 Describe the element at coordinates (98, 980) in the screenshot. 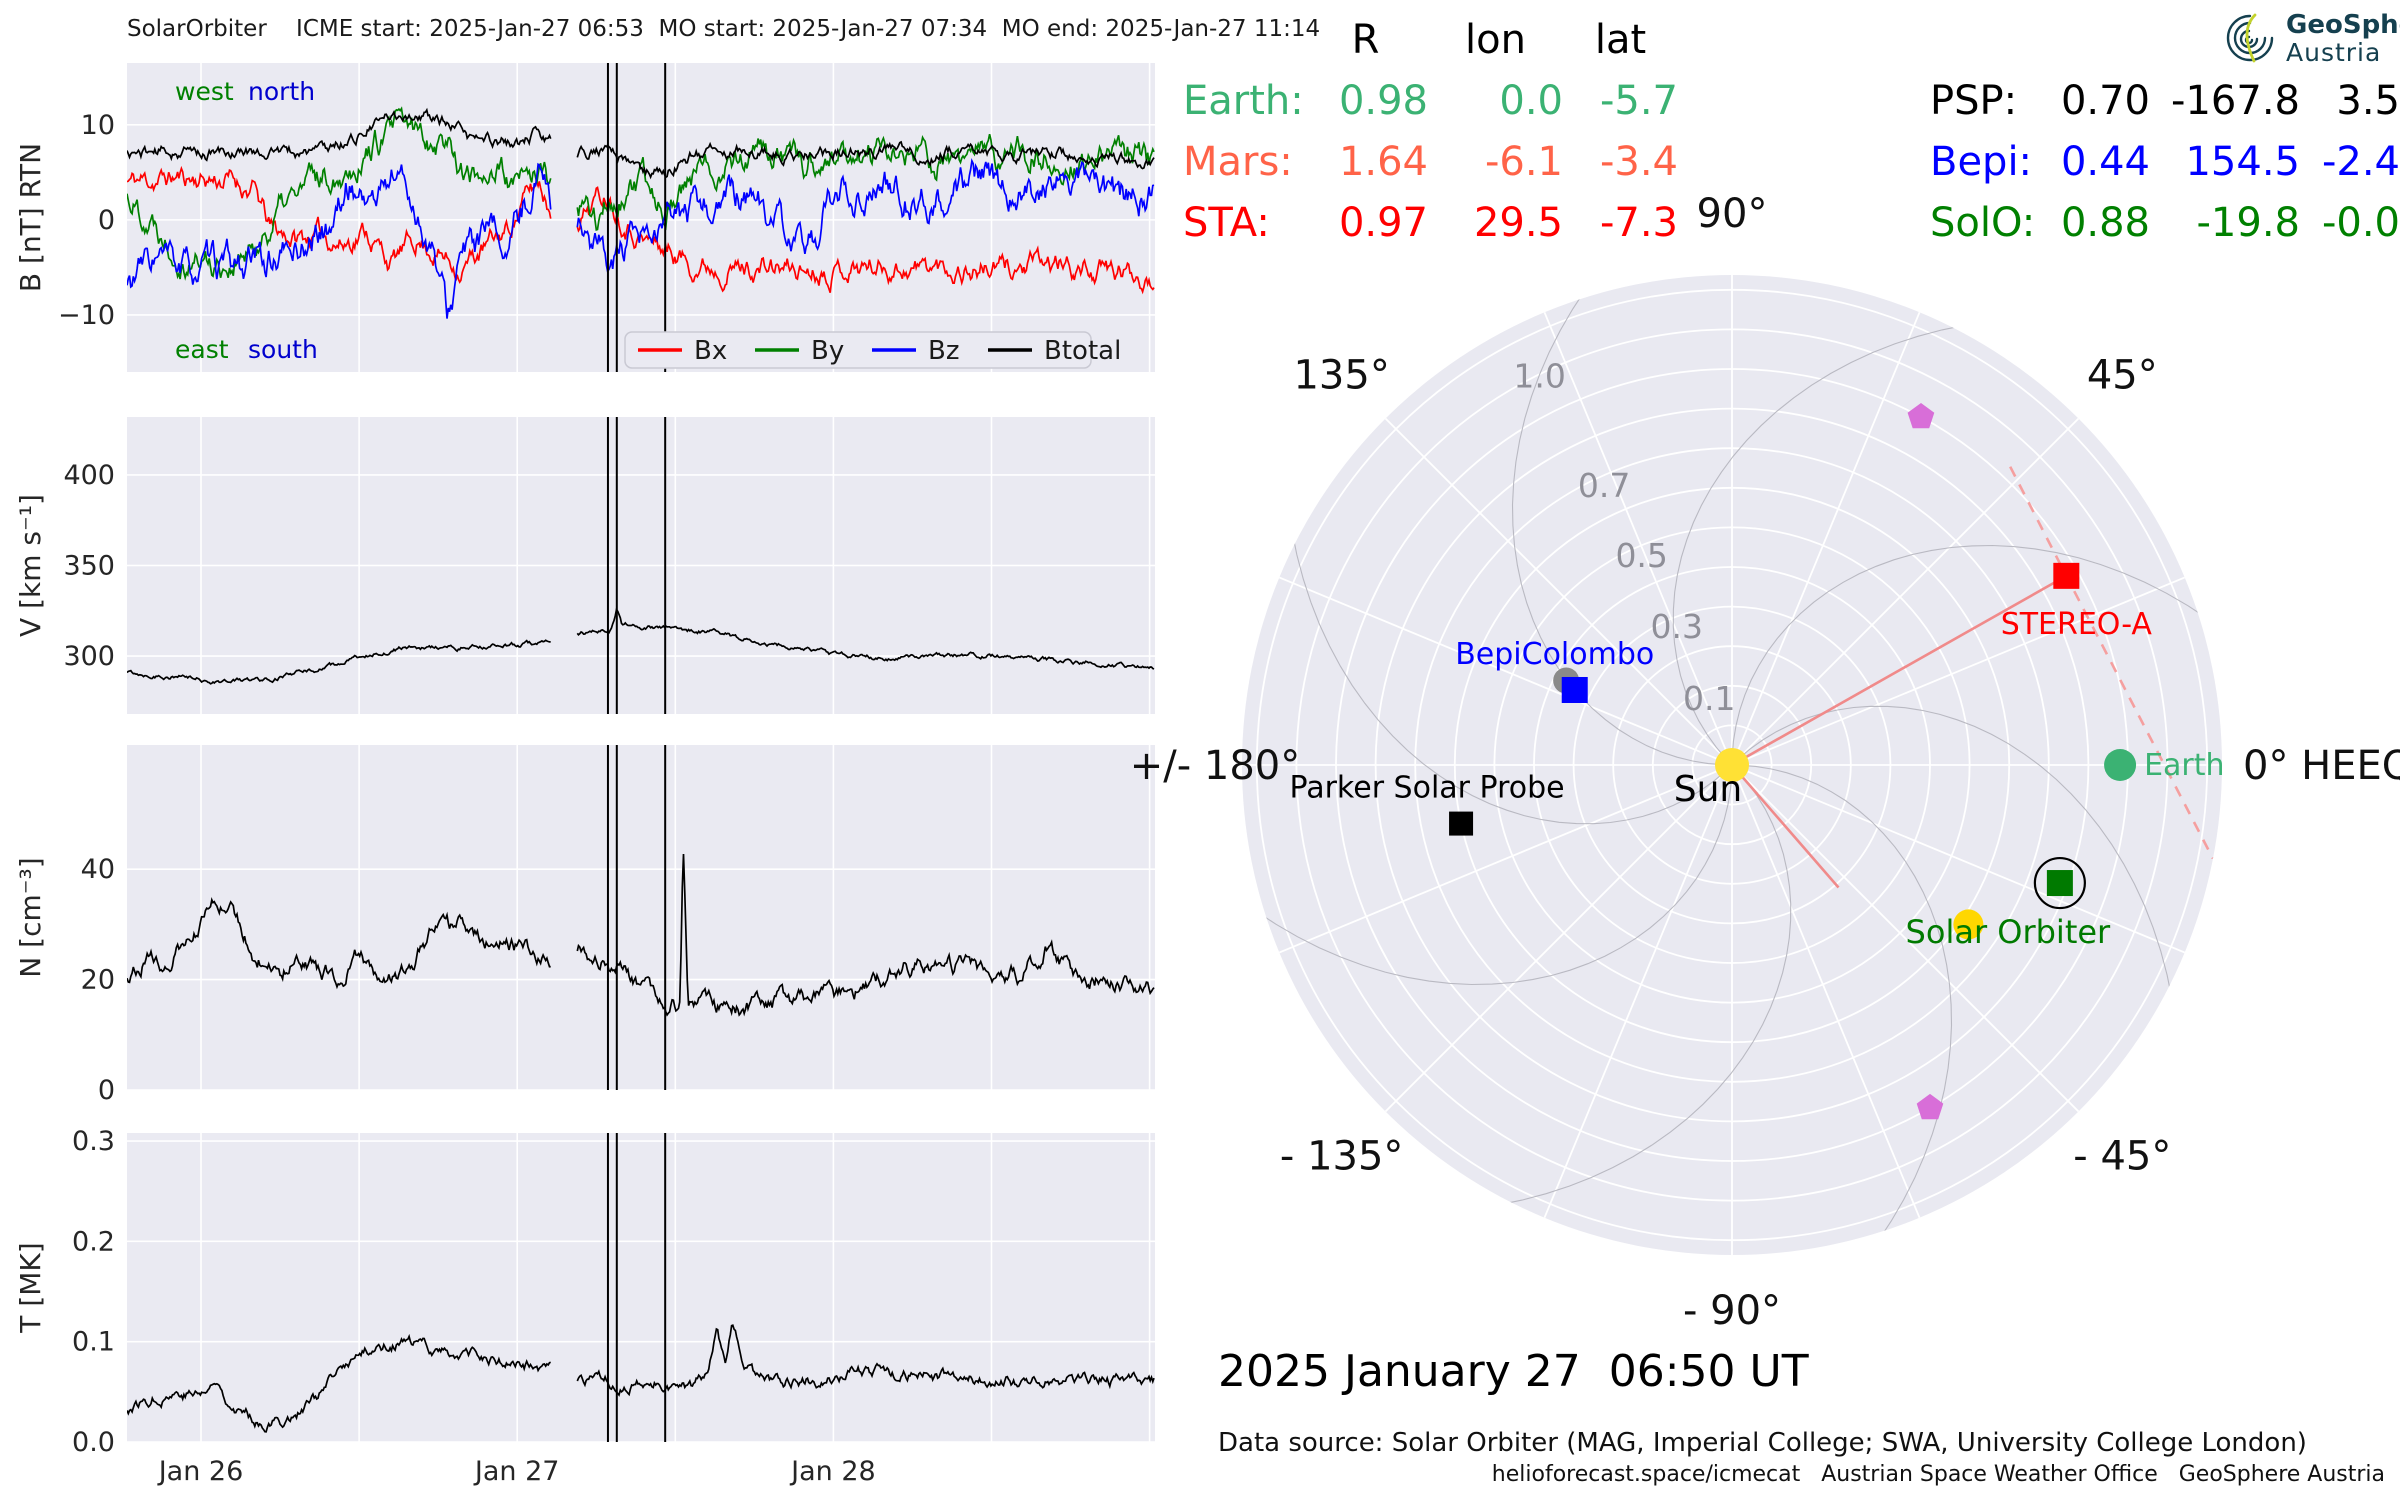

I see `y-tick-label: 20` at that location.